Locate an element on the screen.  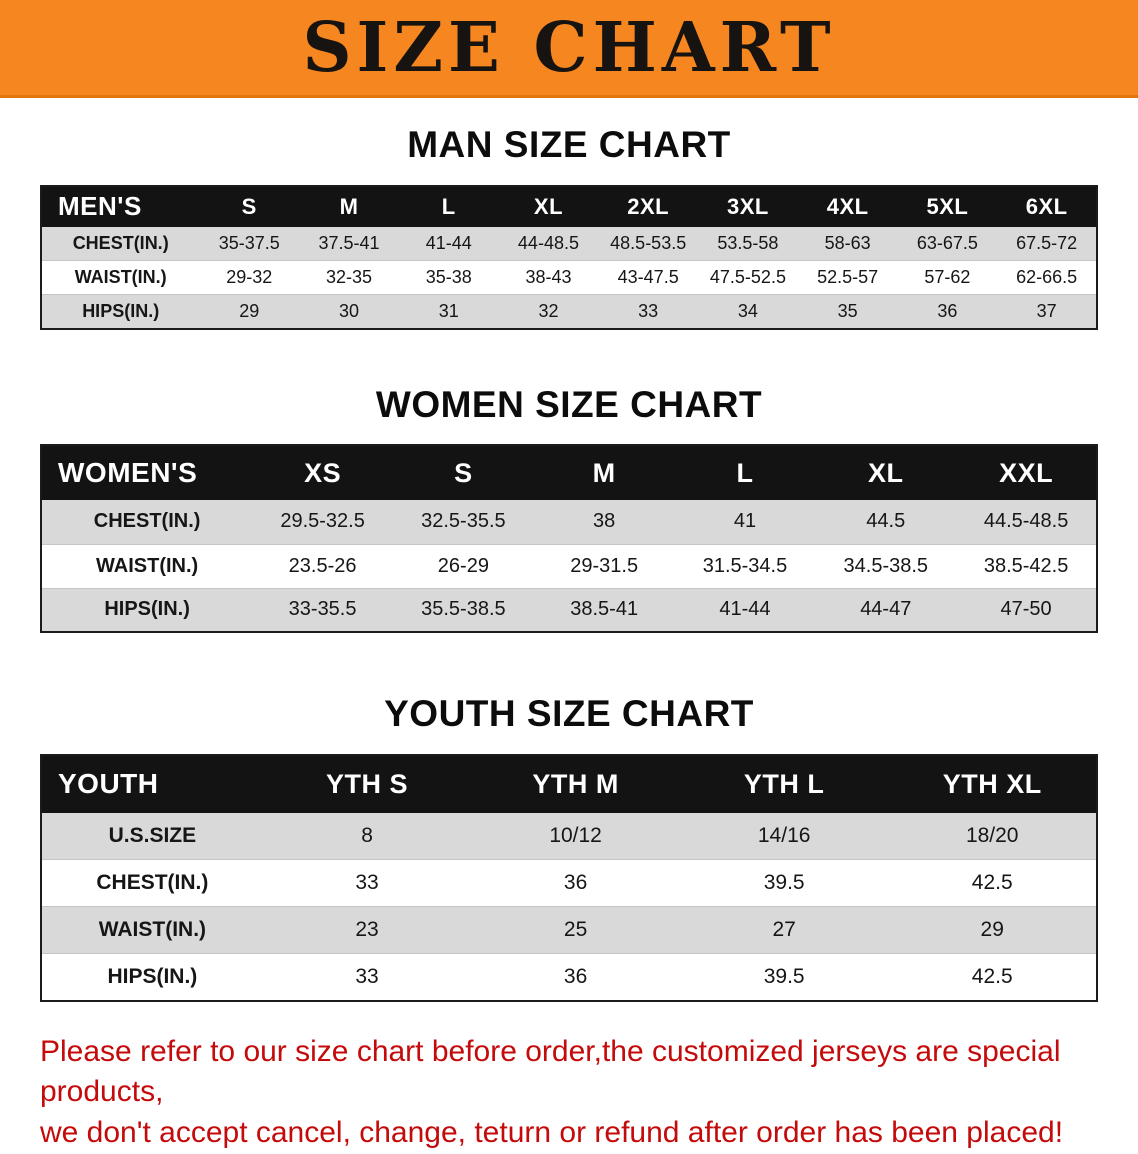
youth-section-title: YOUTH SIZE CHART is located at coordinates (569, 714).